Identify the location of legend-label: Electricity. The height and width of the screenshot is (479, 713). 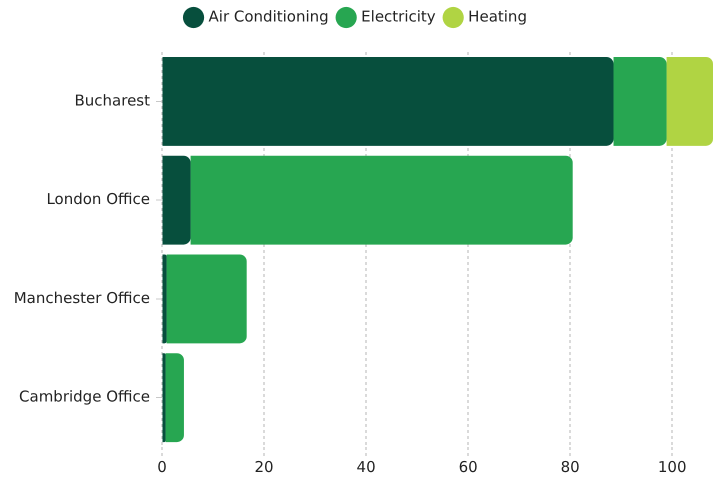
(398, 16).